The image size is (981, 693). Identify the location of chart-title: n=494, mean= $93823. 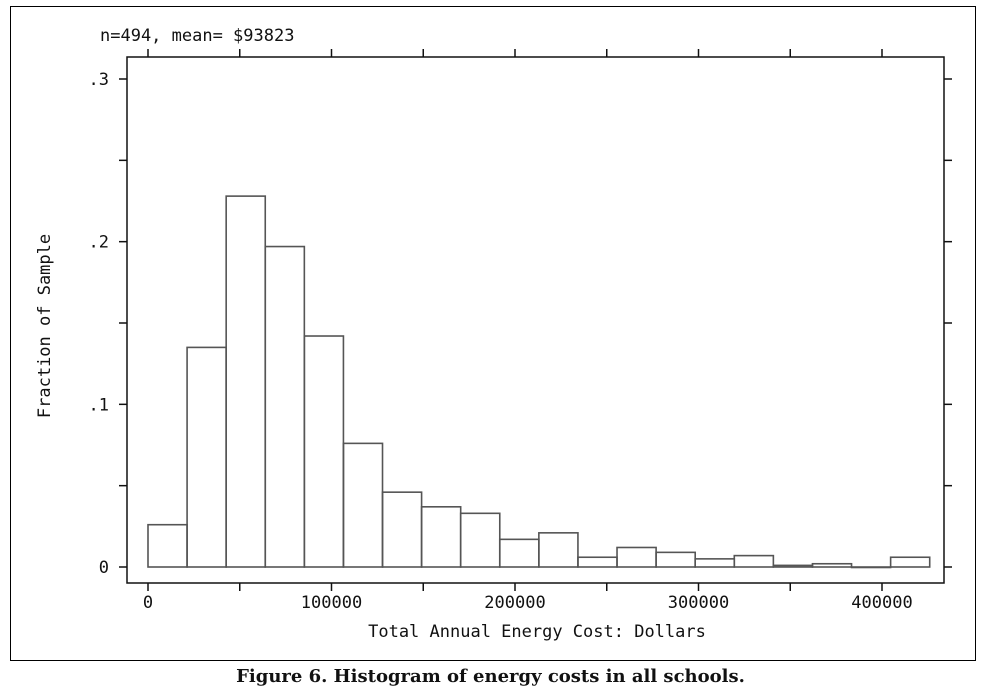
(197, 36).